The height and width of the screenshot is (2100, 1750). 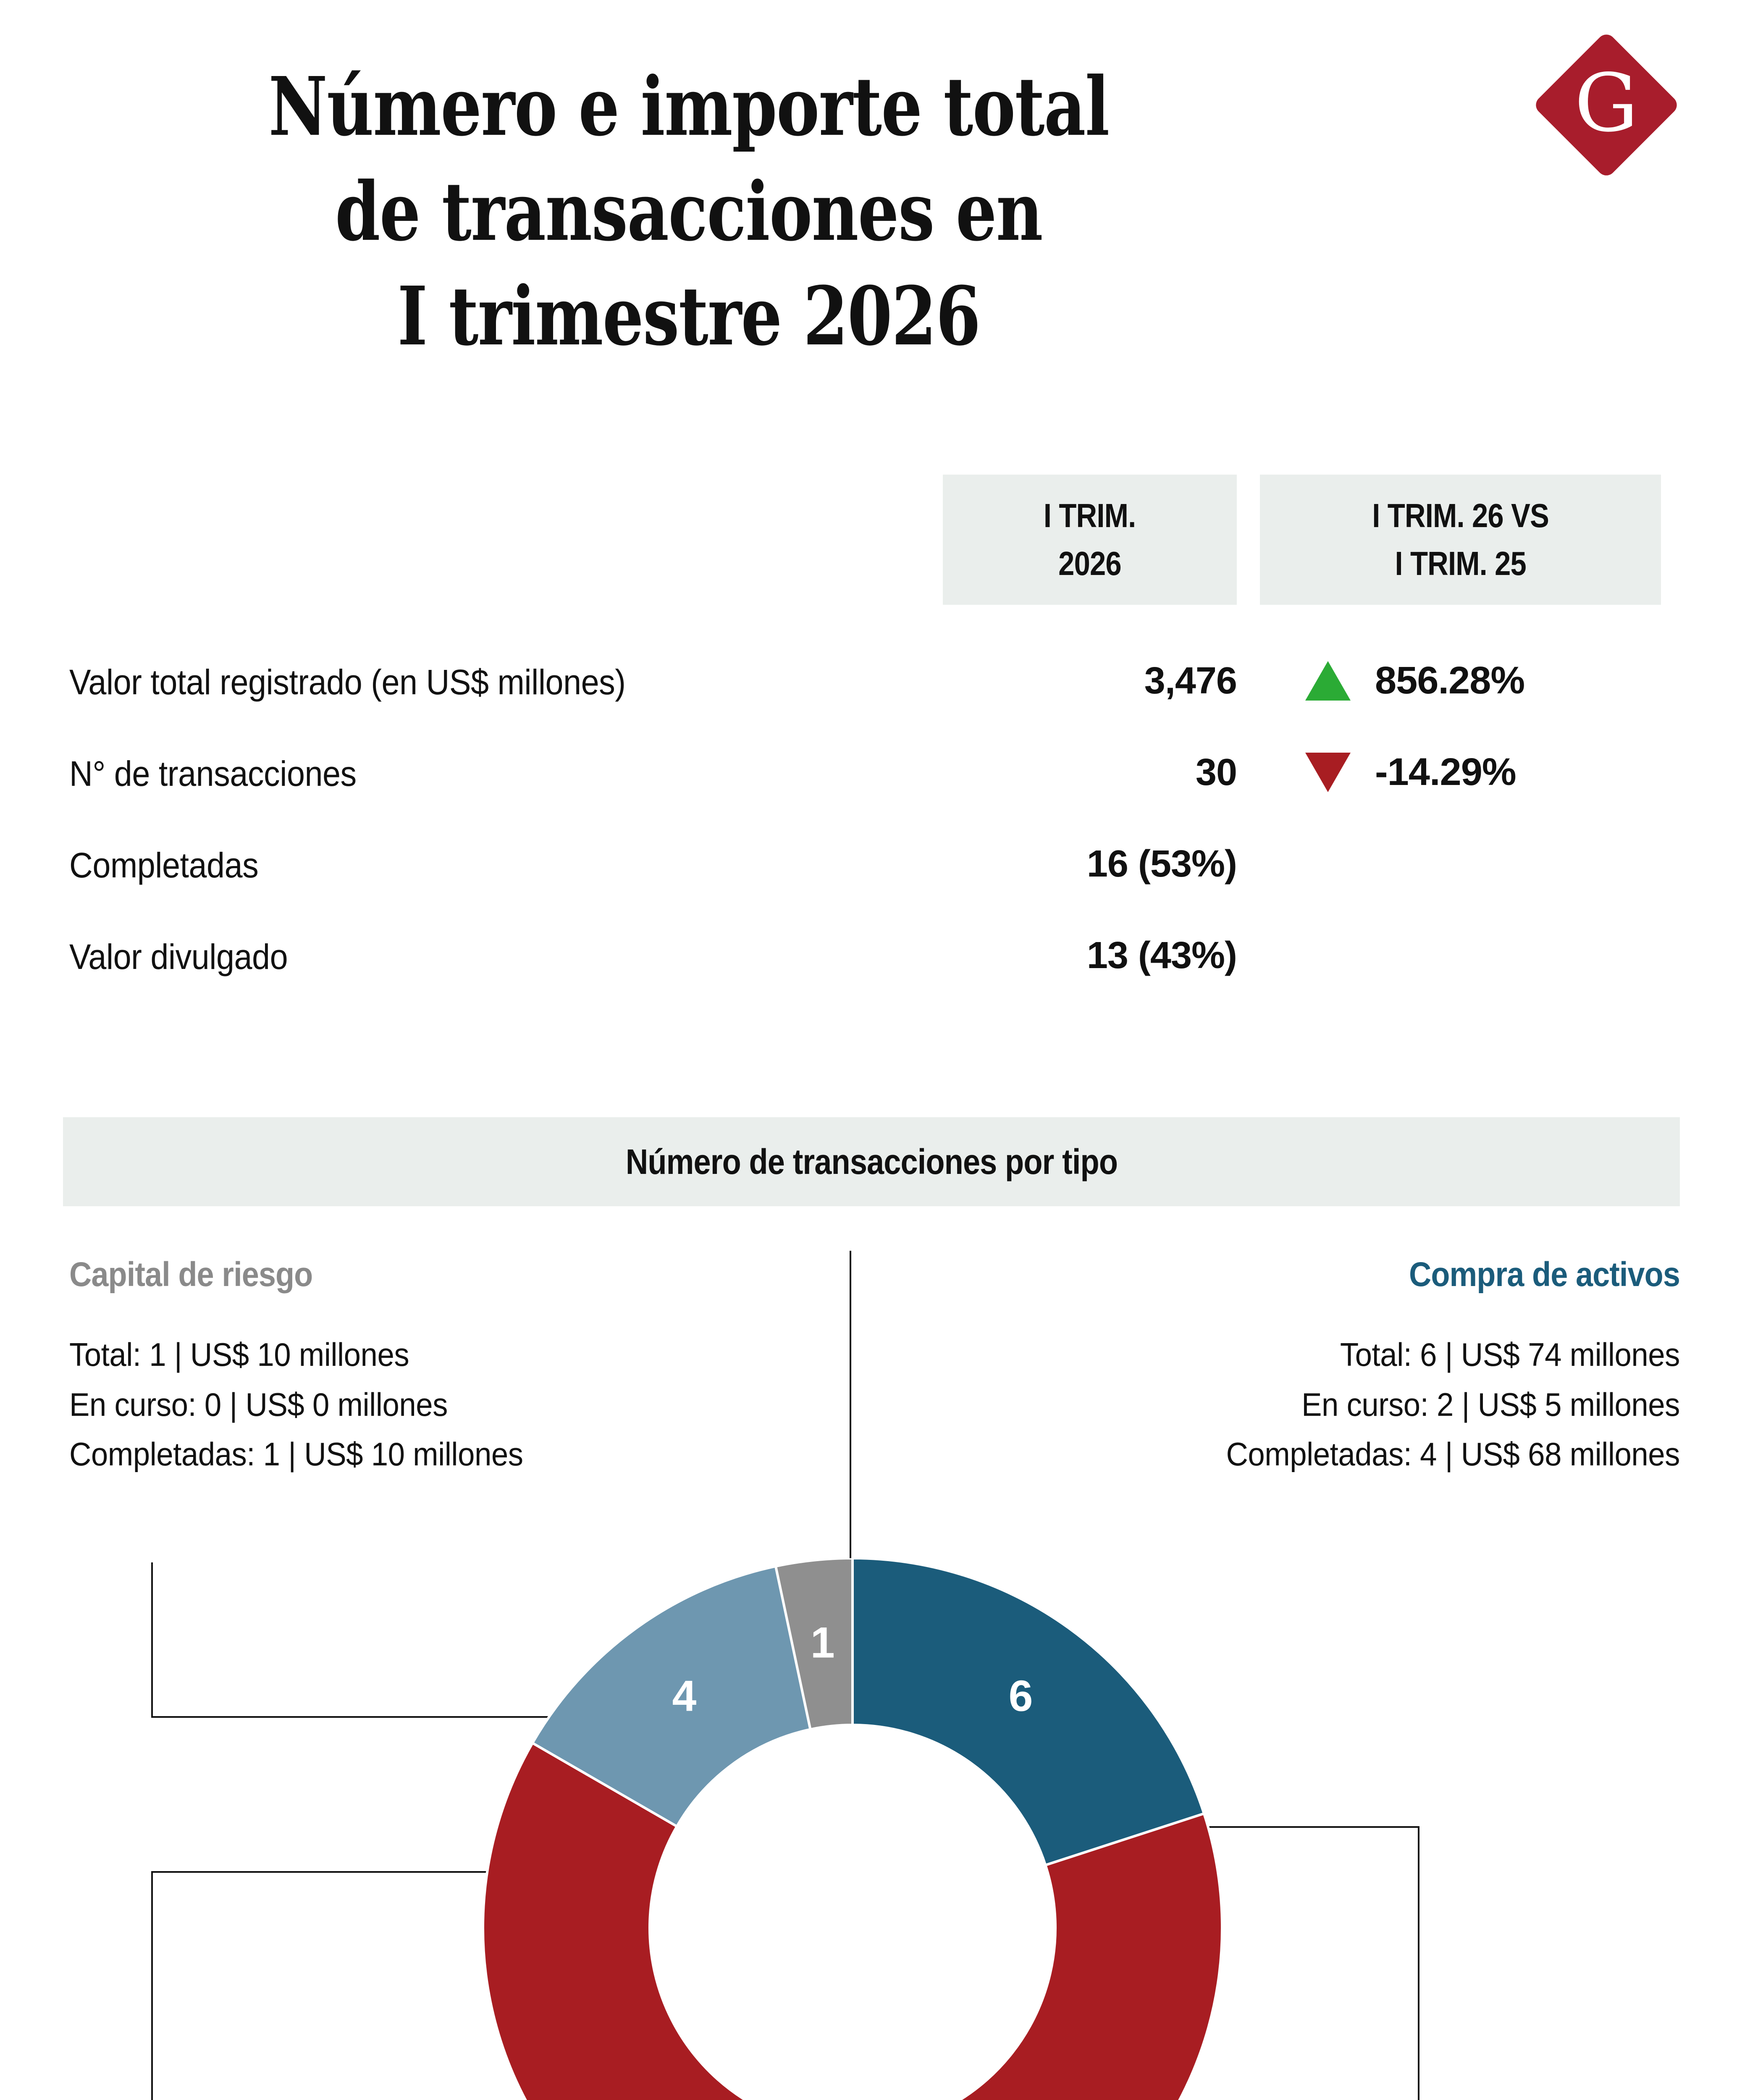 I want to click on quadrant-line-en-curso: En curso: 0 | US$ 0 millones, so click(x=258, y=1404).